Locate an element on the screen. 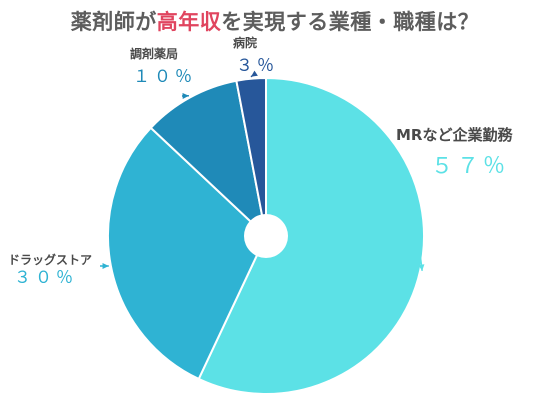  chart-title: 薬剤師が高年収を実現する業種・職種は？ is located at coordinates (275, 21).